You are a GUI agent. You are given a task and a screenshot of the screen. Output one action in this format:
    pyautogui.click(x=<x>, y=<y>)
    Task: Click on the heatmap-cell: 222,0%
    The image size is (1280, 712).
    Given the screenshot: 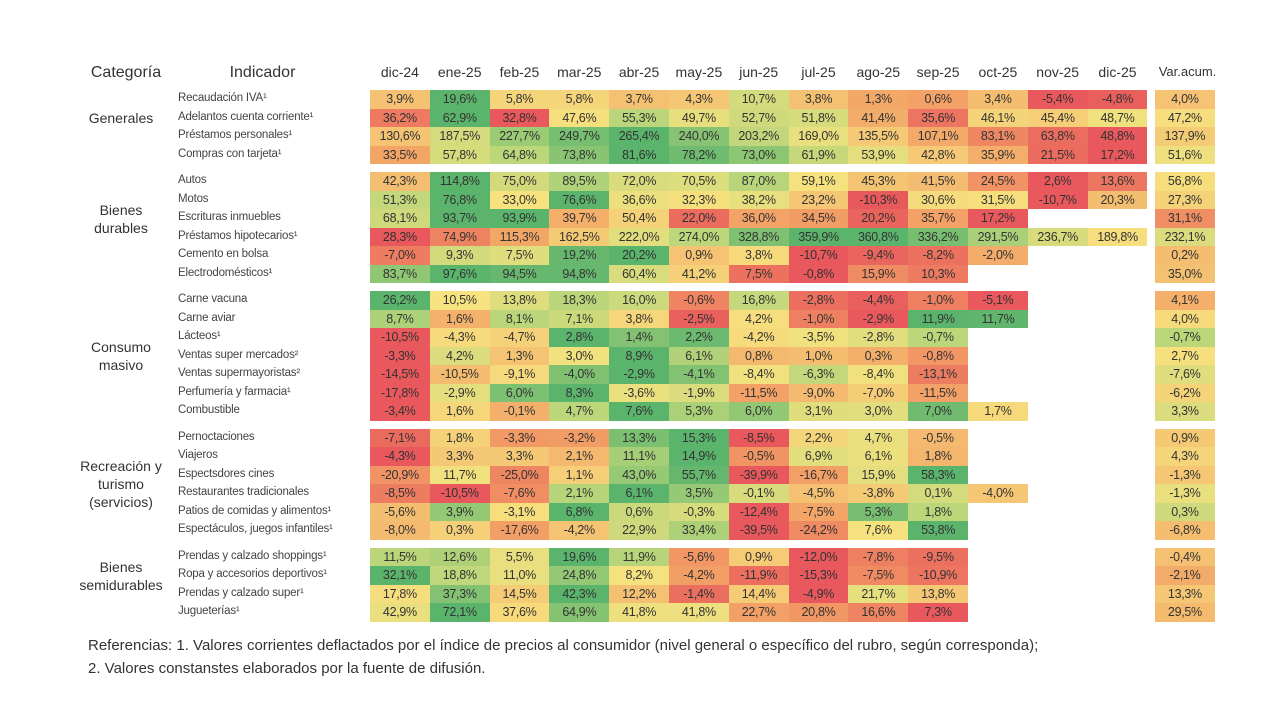 What is the action you would take?
    pyautogui.click(x=639, y=236)
    